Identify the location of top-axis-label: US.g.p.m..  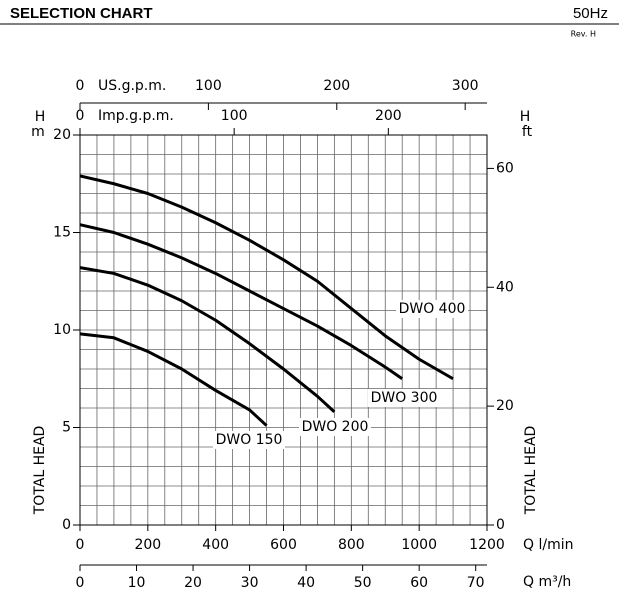
(132, 86).